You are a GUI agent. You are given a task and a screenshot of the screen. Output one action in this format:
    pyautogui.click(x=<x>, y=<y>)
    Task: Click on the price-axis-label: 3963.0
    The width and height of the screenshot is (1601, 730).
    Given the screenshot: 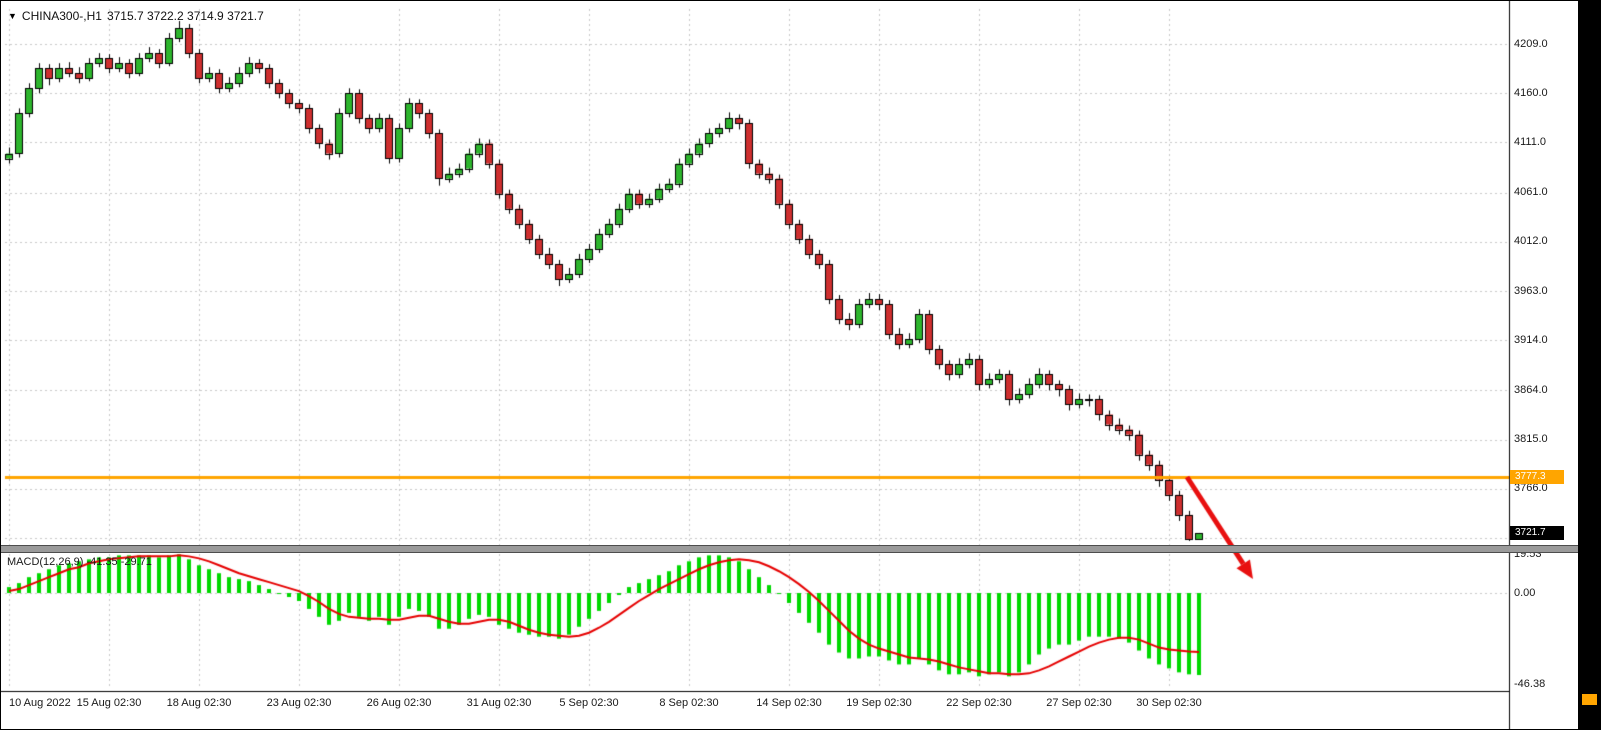 What is the action you would take?
    pyautogui.click(x=1531, y=290)
    